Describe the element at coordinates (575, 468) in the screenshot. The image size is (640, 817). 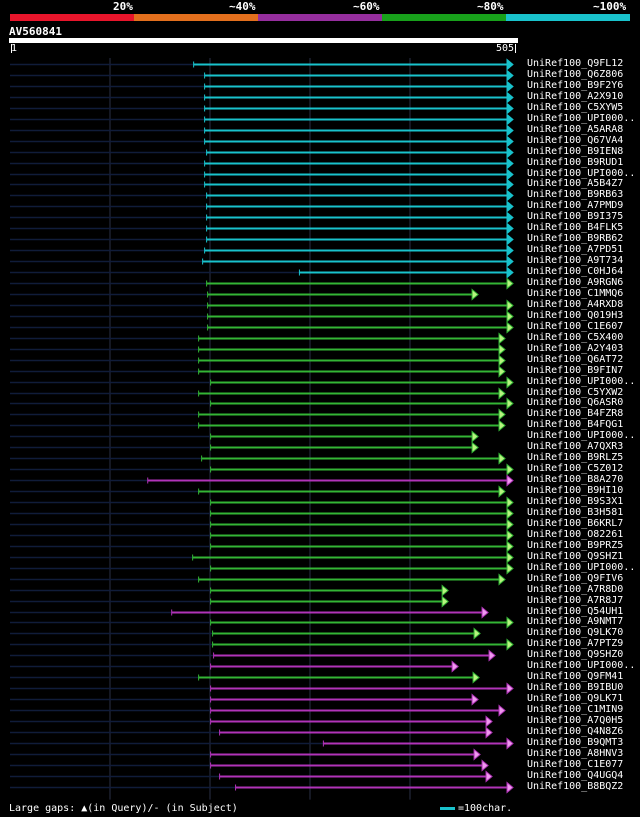
I see `hit-label: UniRef100_C5Z012` at that location.